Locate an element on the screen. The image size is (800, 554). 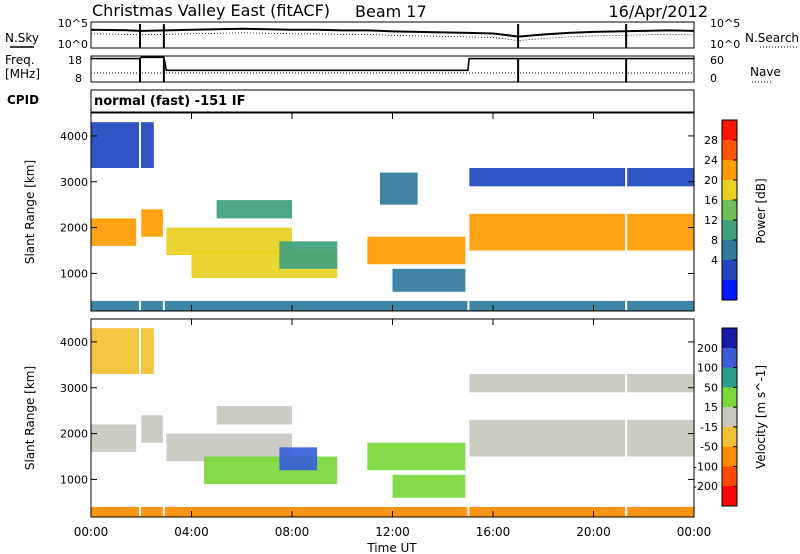
station-title: Christmas Valley East (fitACF) is located at coordinates (211, 10).